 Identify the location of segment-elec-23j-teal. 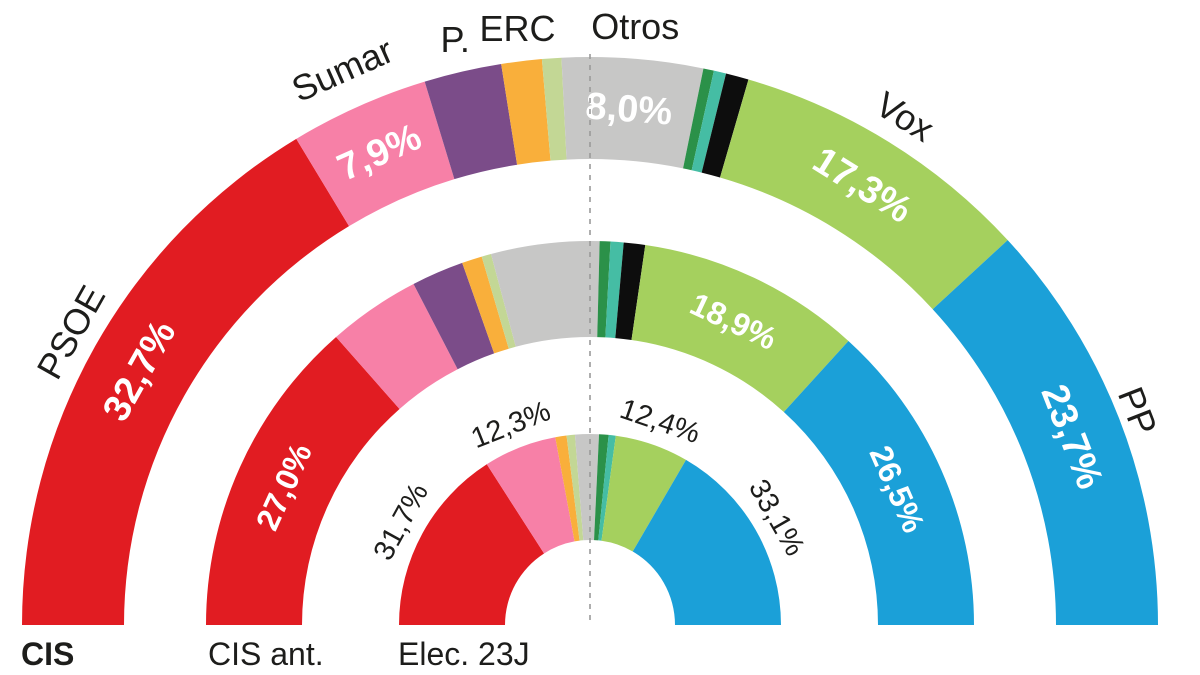
(607, 487).